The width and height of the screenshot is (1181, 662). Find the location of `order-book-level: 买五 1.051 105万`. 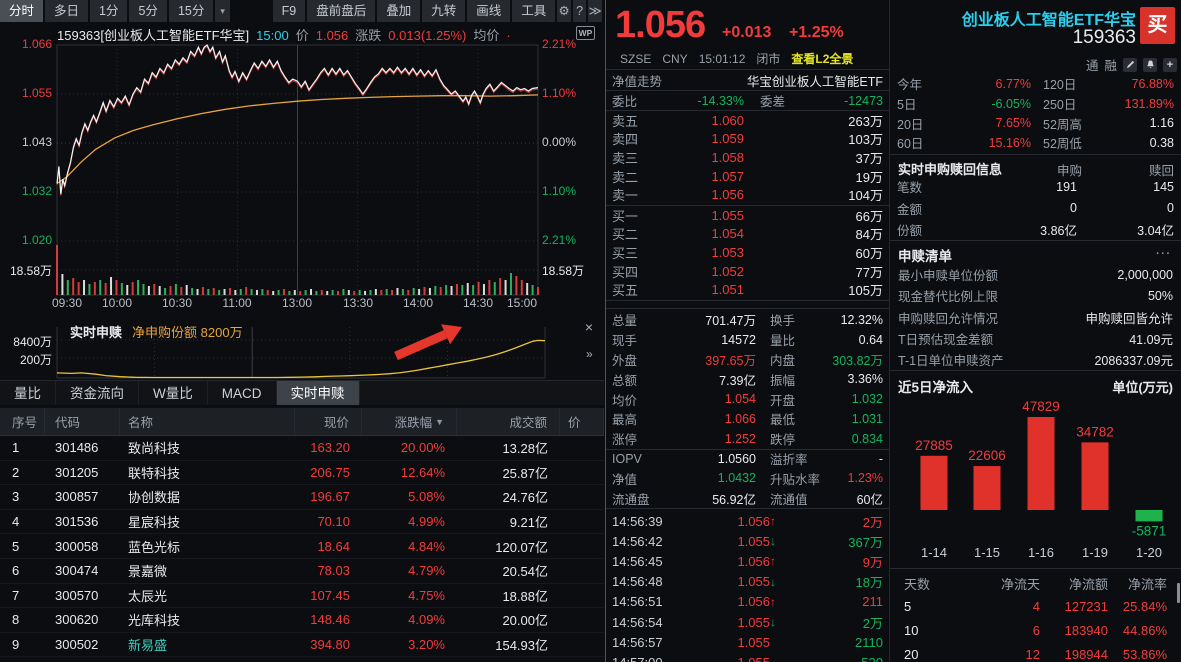

order-book-level: 买五 1.051 105万 is located at coordinates (747, 289).